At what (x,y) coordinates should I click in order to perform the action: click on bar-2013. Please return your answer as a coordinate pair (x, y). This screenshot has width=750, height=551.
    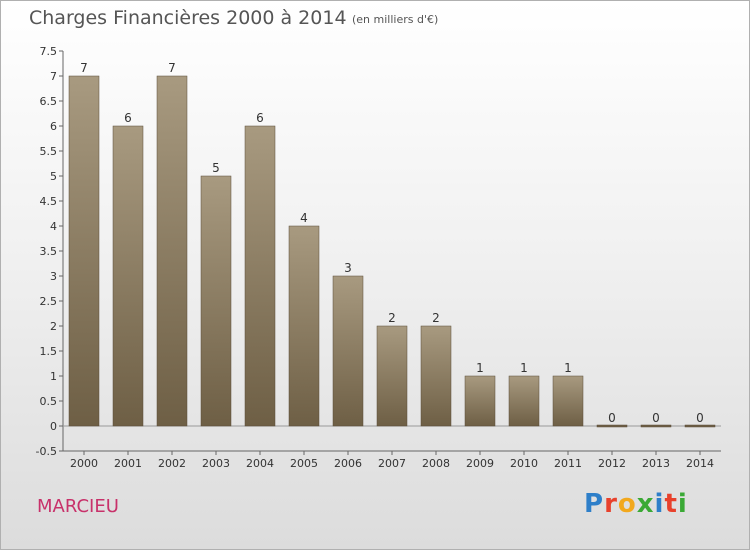
    Looking at the image, I should click on (656, 426).